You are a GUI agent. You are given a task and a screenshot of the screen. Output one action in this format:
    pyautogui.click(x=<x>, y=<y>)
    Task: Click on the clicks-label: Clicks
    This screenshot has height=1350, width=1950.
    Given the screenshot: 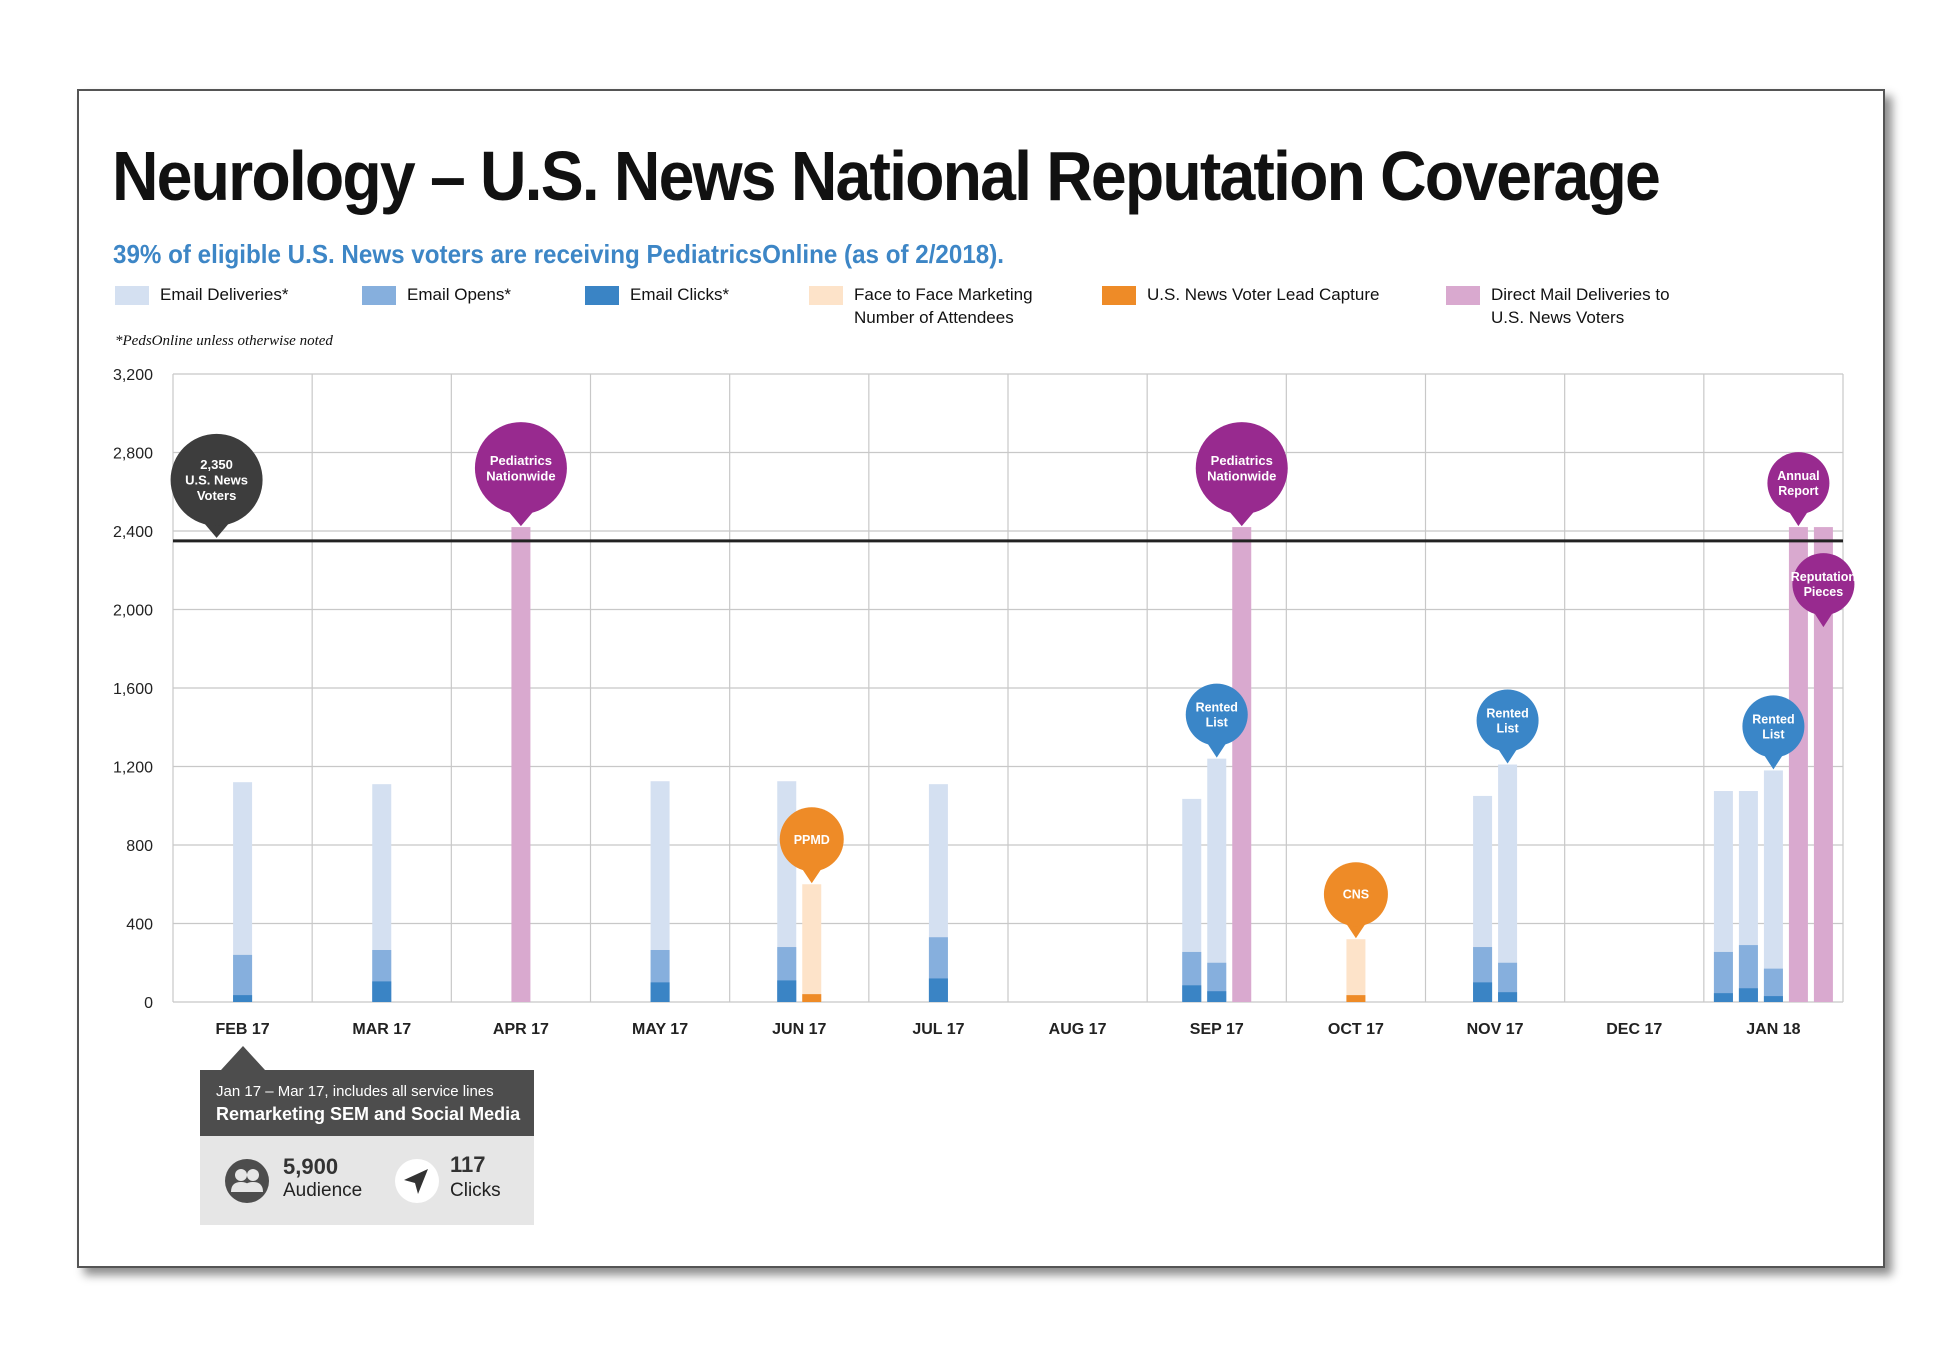 What is the action you would take?
    pyautogui.click(x=475, y=1190)
    